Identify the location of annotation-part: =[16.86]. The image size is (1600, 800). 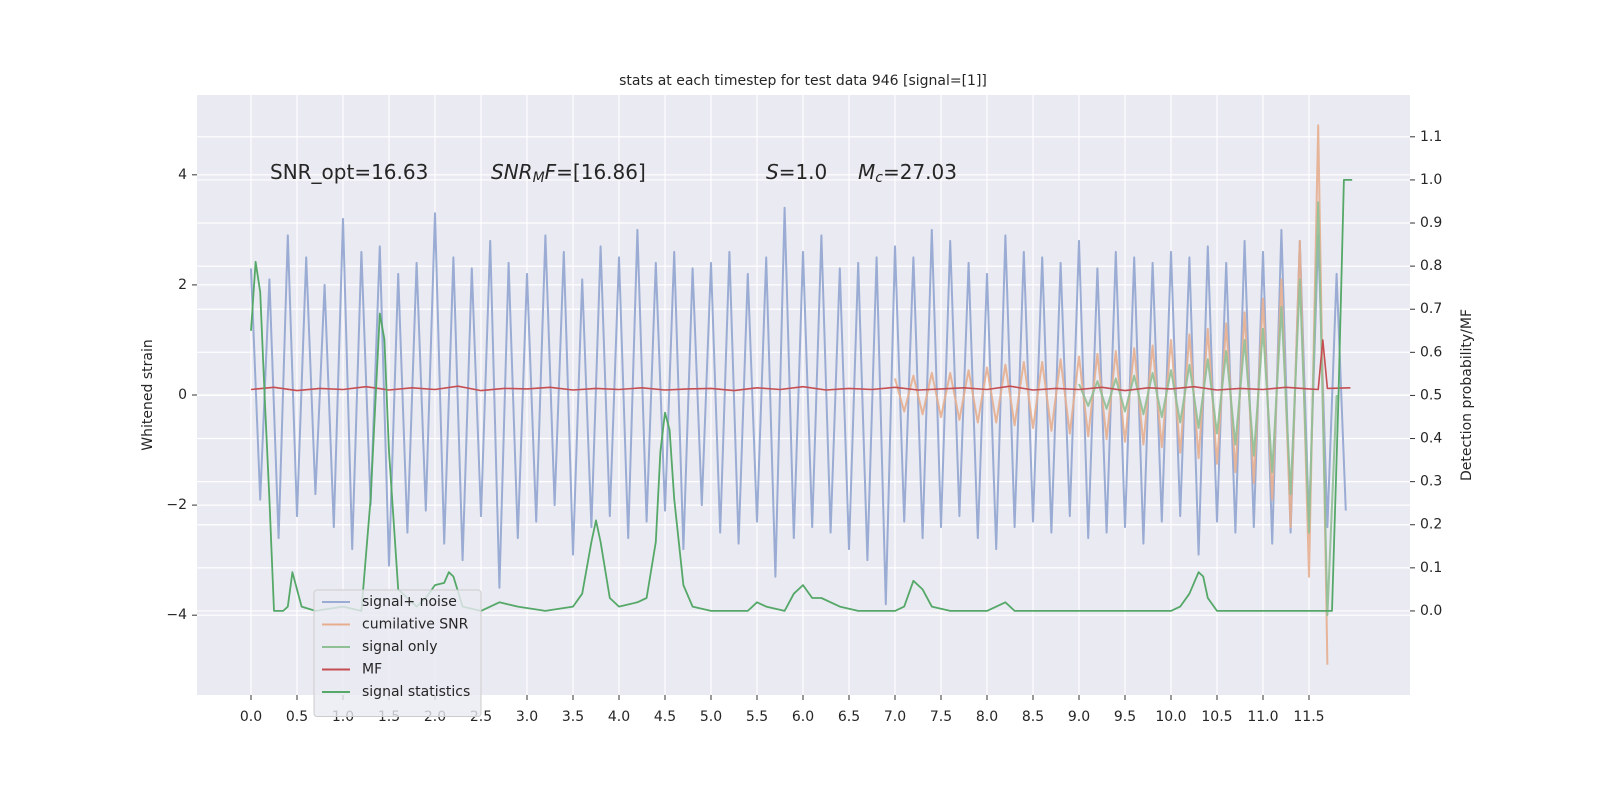
(601, 172).